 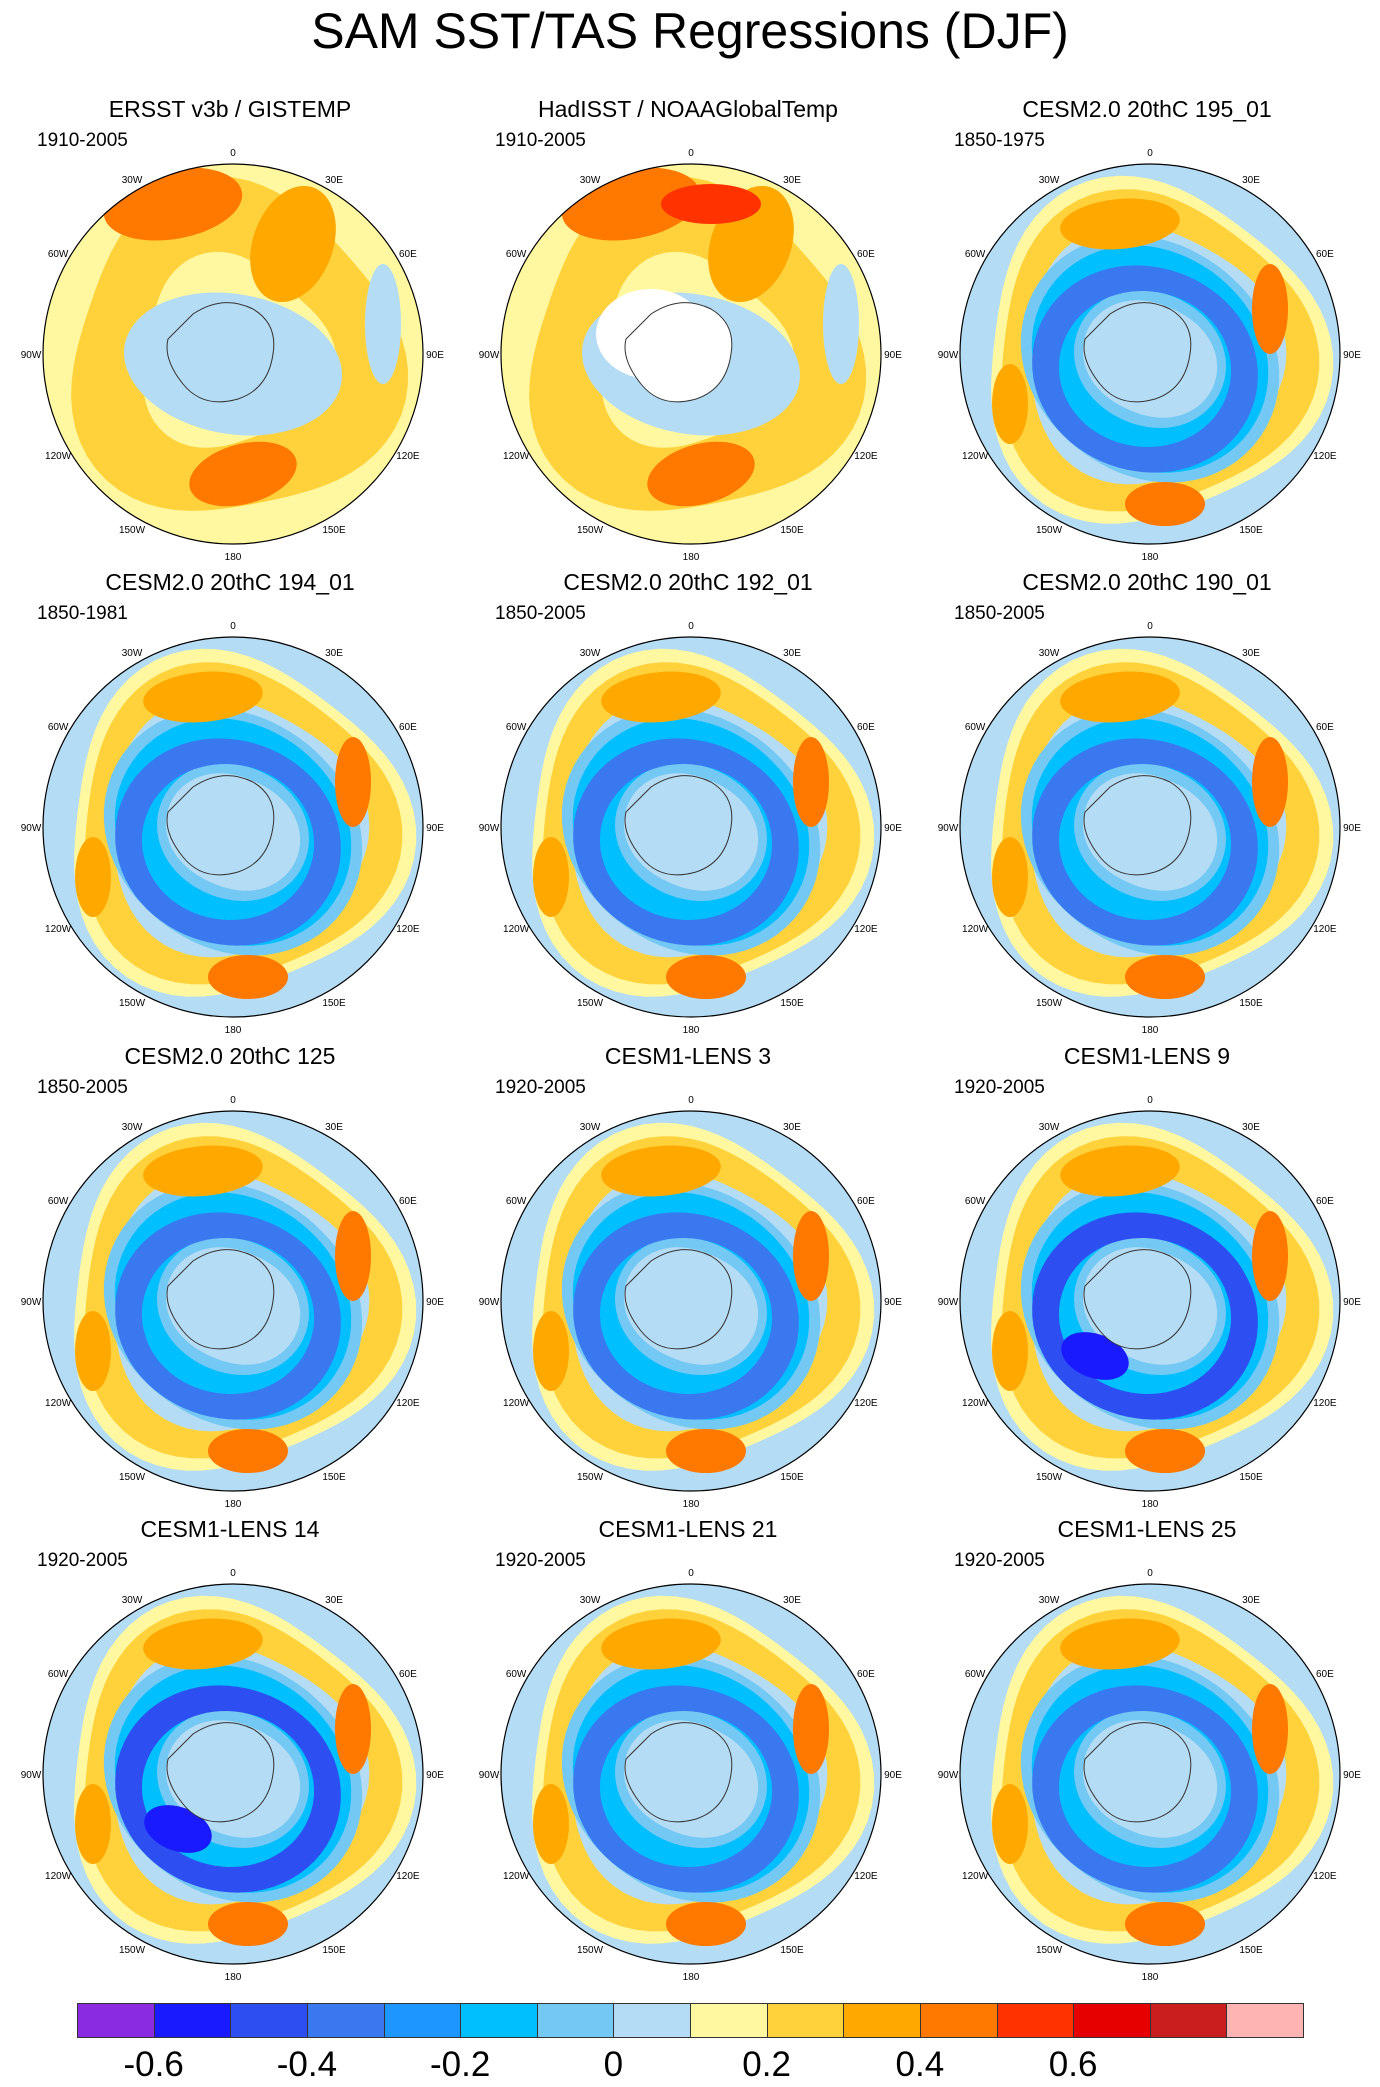 What do you see at coordinates (132, 180) in the screenshot?
I see `longitude-label: 30W` at bounding box center [132, 180].